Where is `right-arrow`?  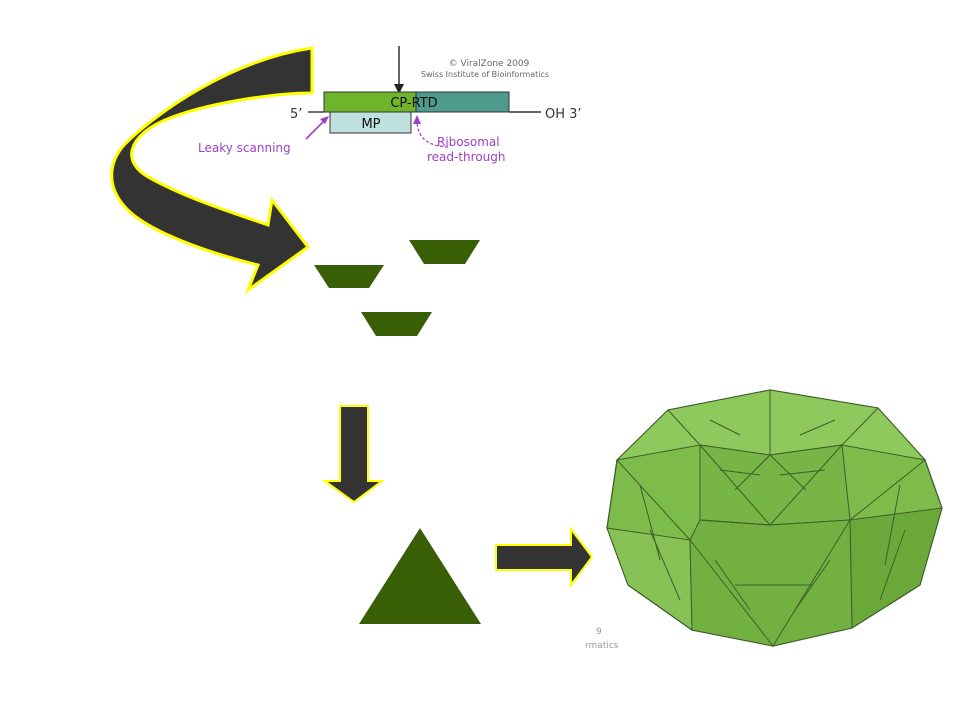
right-arrow is located at coordinates (544, 557).